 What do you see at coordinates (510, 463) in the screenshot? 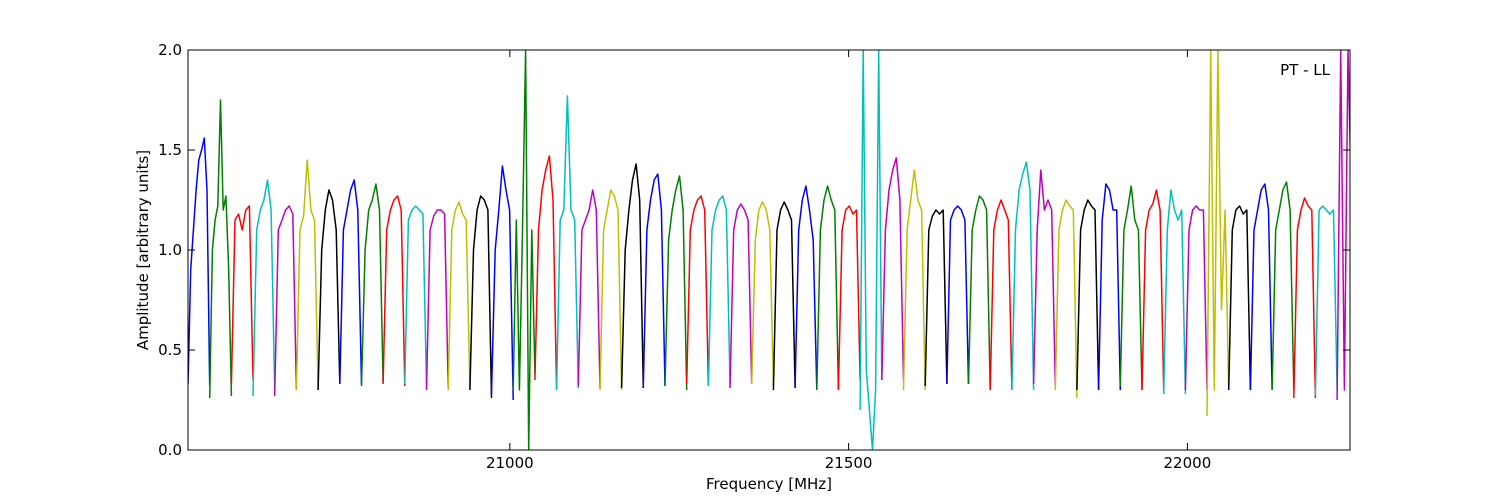
I see `x-tick-label: 21000` at bounding box center [510, 463].